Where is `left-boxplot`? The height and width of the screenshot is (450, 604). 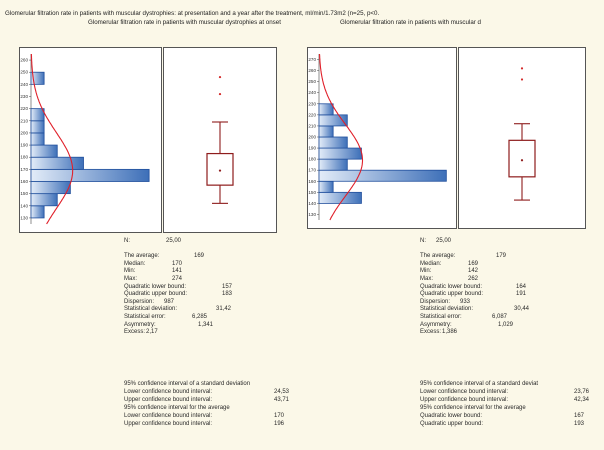 left-boxplot is located at coordinates (220, 139).